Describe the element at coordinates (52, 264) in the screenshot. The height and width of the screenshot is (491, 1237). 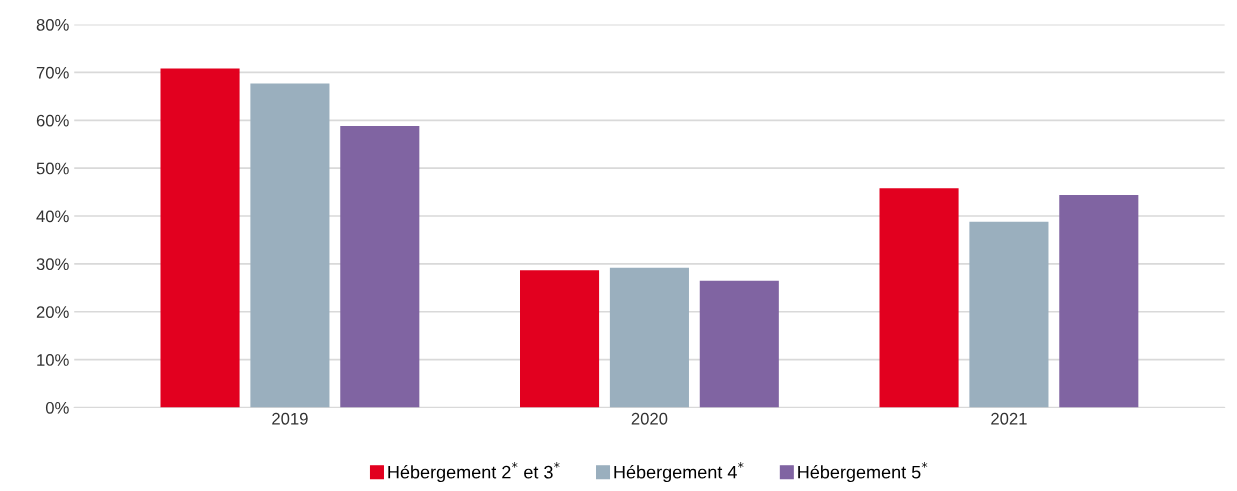
I see `y-tick-label: 30%` at that location.